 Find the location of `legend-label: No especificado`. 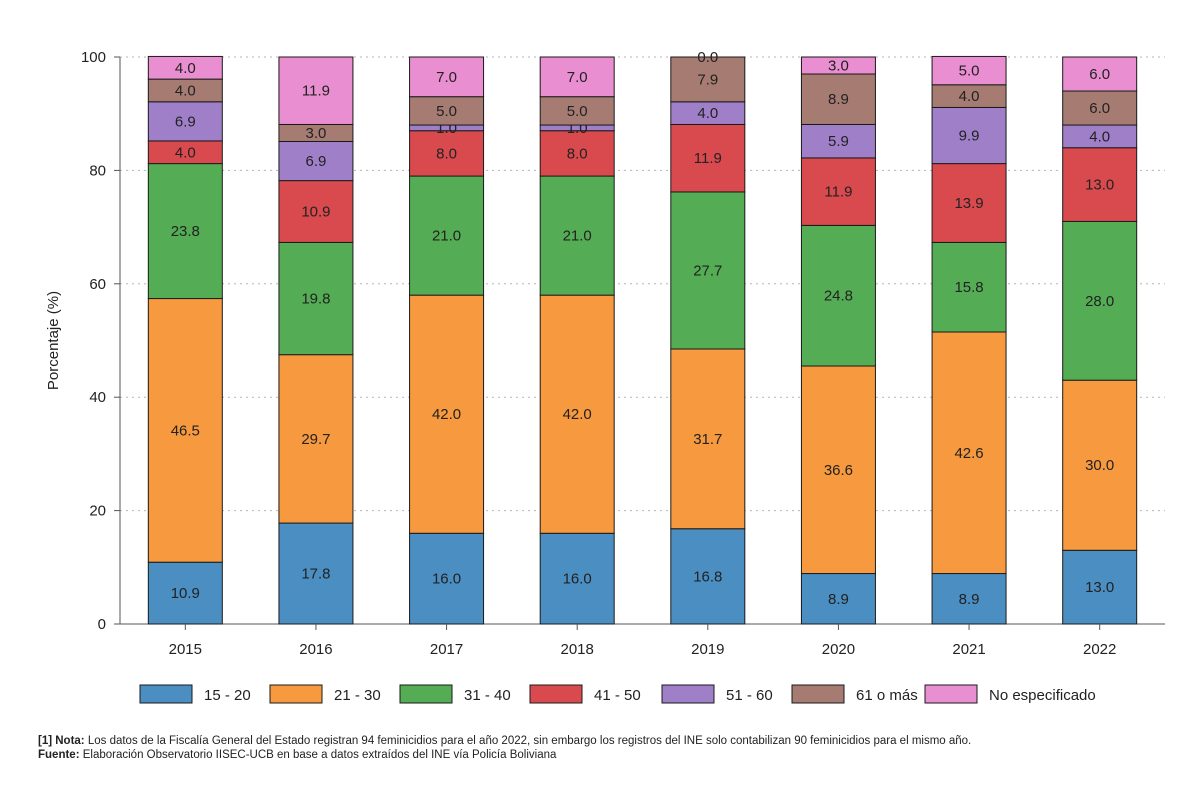

legend-label: No especificado is located at coordinates (1042, 695).